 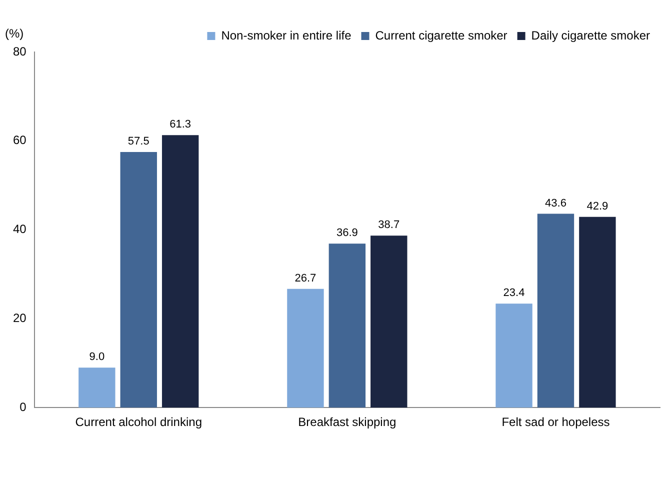 I want to click on data-label: 36.9, so click(x=347, y=233).